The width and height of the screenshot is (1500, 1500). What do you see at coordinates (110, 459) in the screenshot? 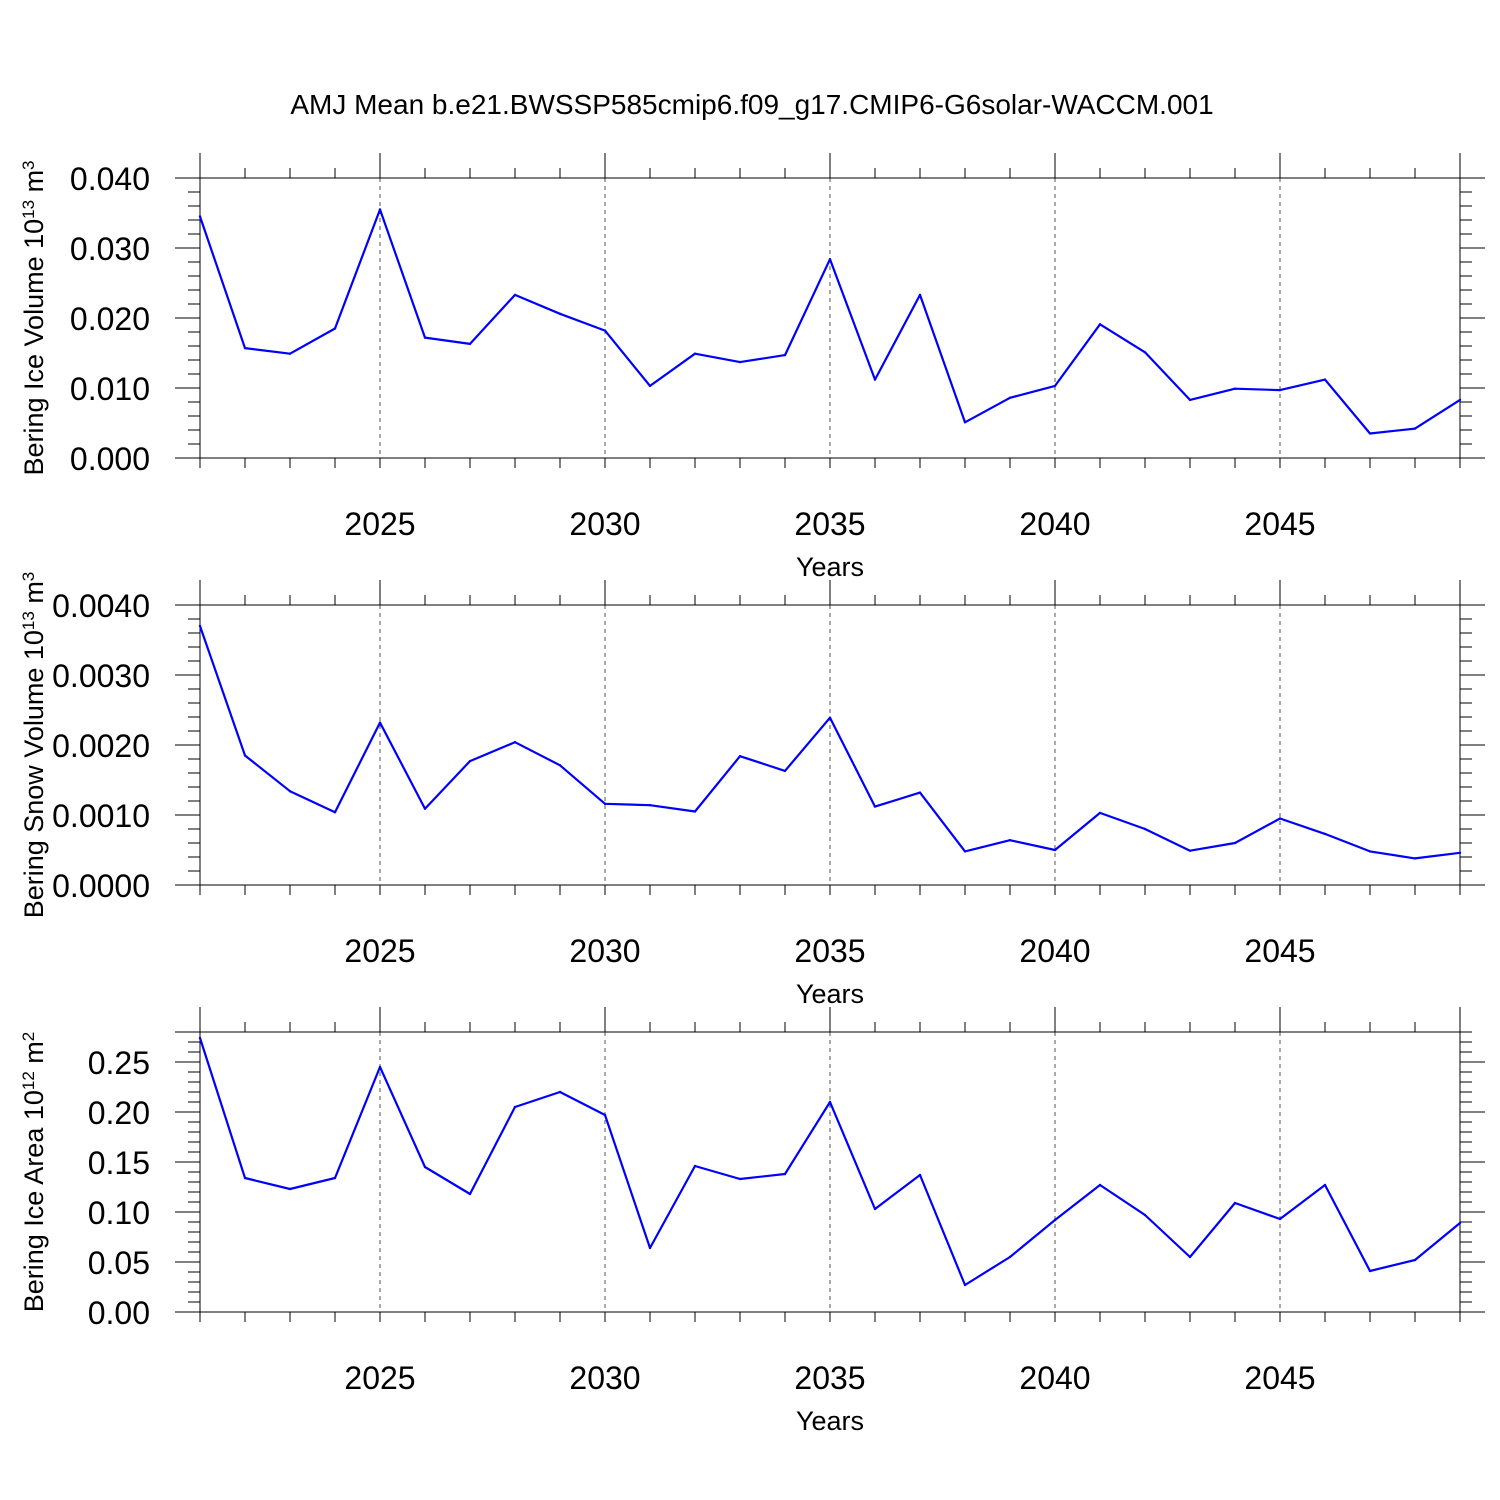
I see `y-tick-label: 0.000` at bounding box center [110, 459].